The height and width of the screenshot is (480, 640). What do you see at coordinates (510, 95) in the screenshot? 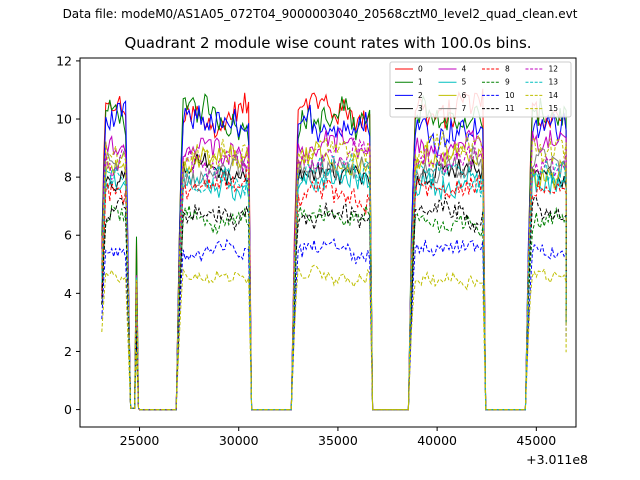
I see `legend-label-10: 10` at bounding box center [510, 95].